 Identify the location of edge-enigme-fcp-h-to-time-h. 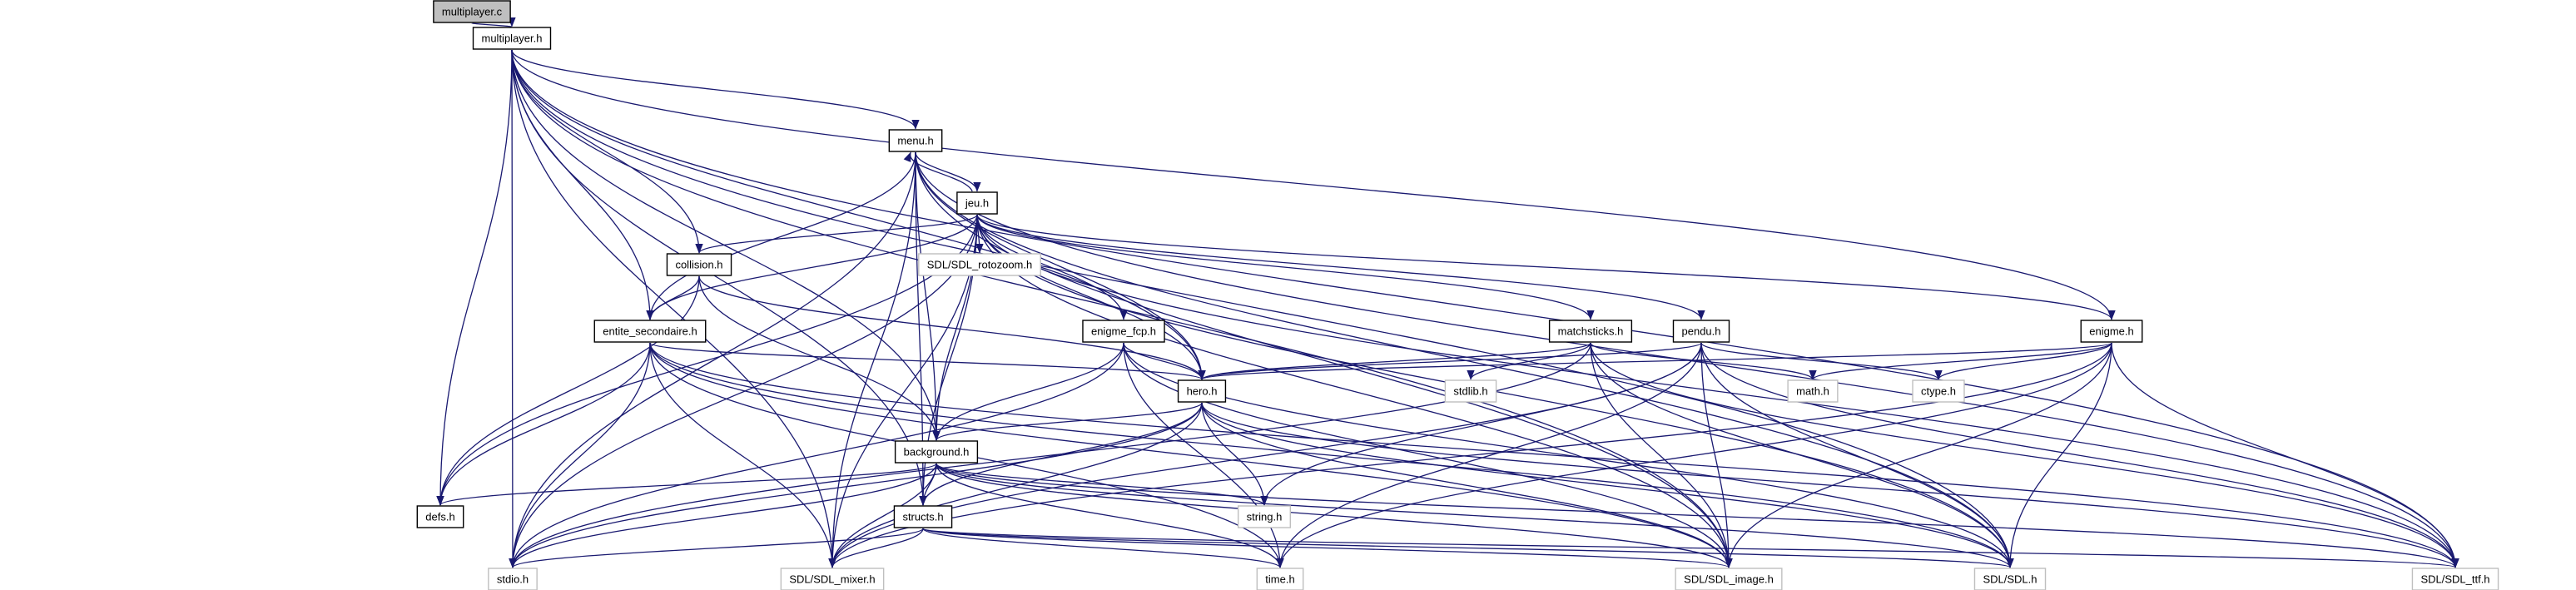
(1203, 455).